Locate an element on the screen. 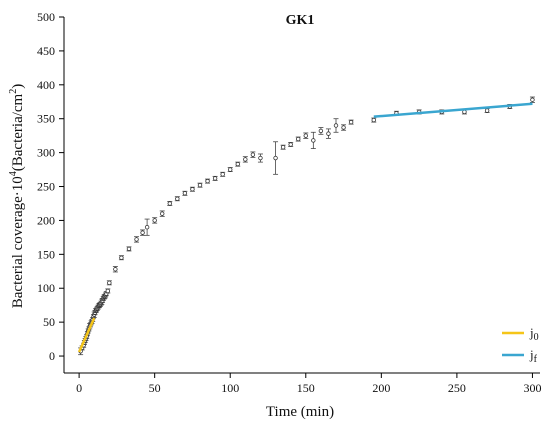 The width and height of the screenshot is (550, 438). fit-line-jf is located at coordinates (453, 110).